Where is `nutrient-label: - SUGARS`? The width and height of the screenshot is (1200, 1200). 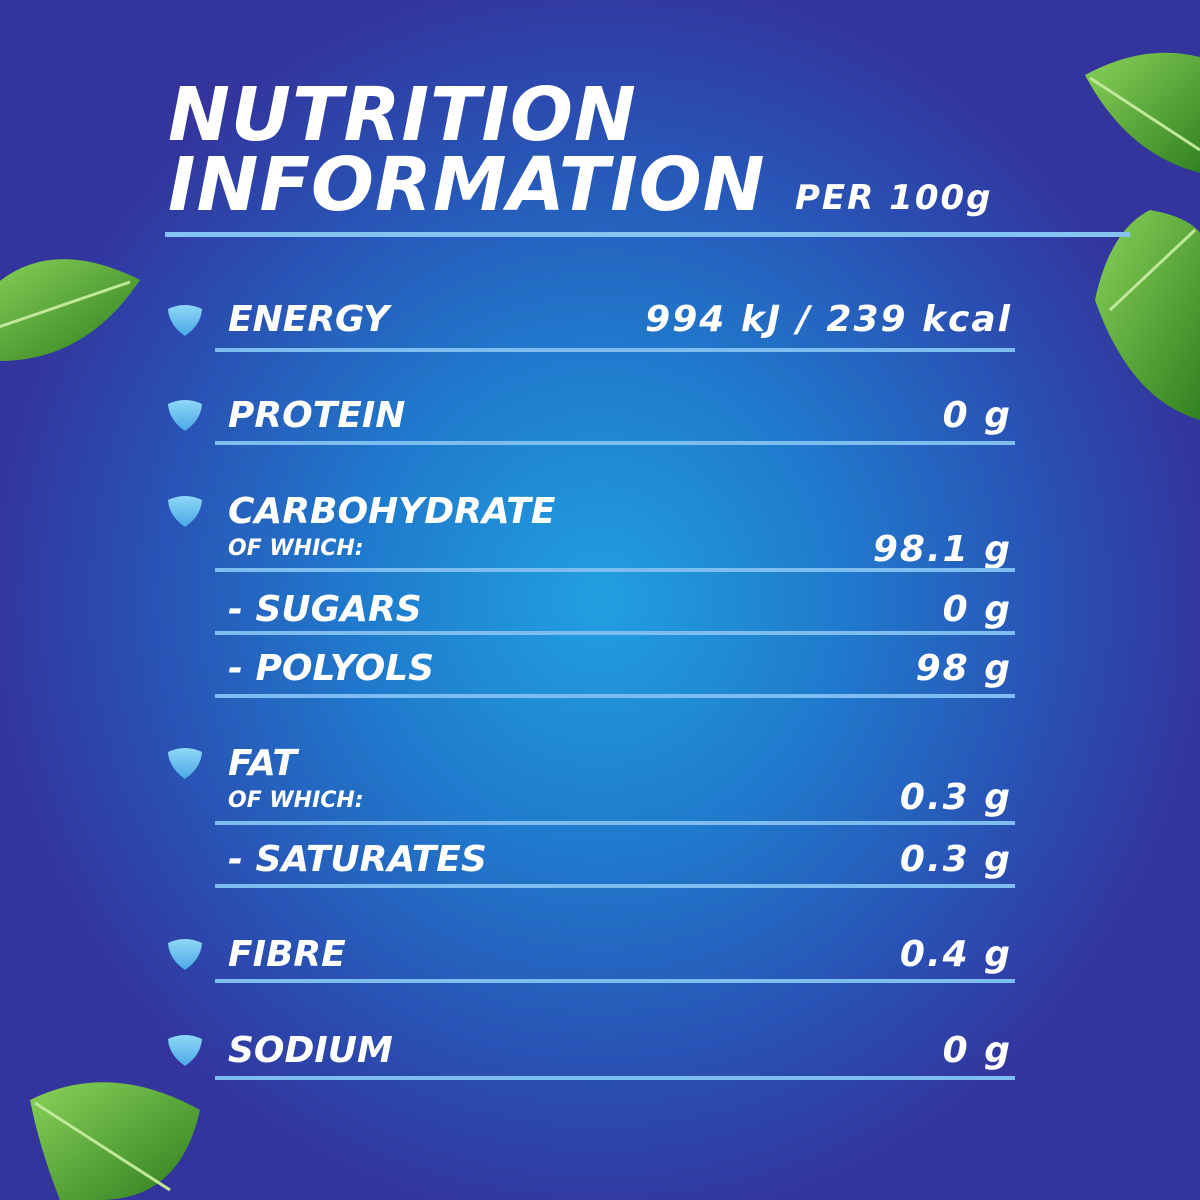
nutrient-label: - SUGARS is located at coordinates (325, 609).